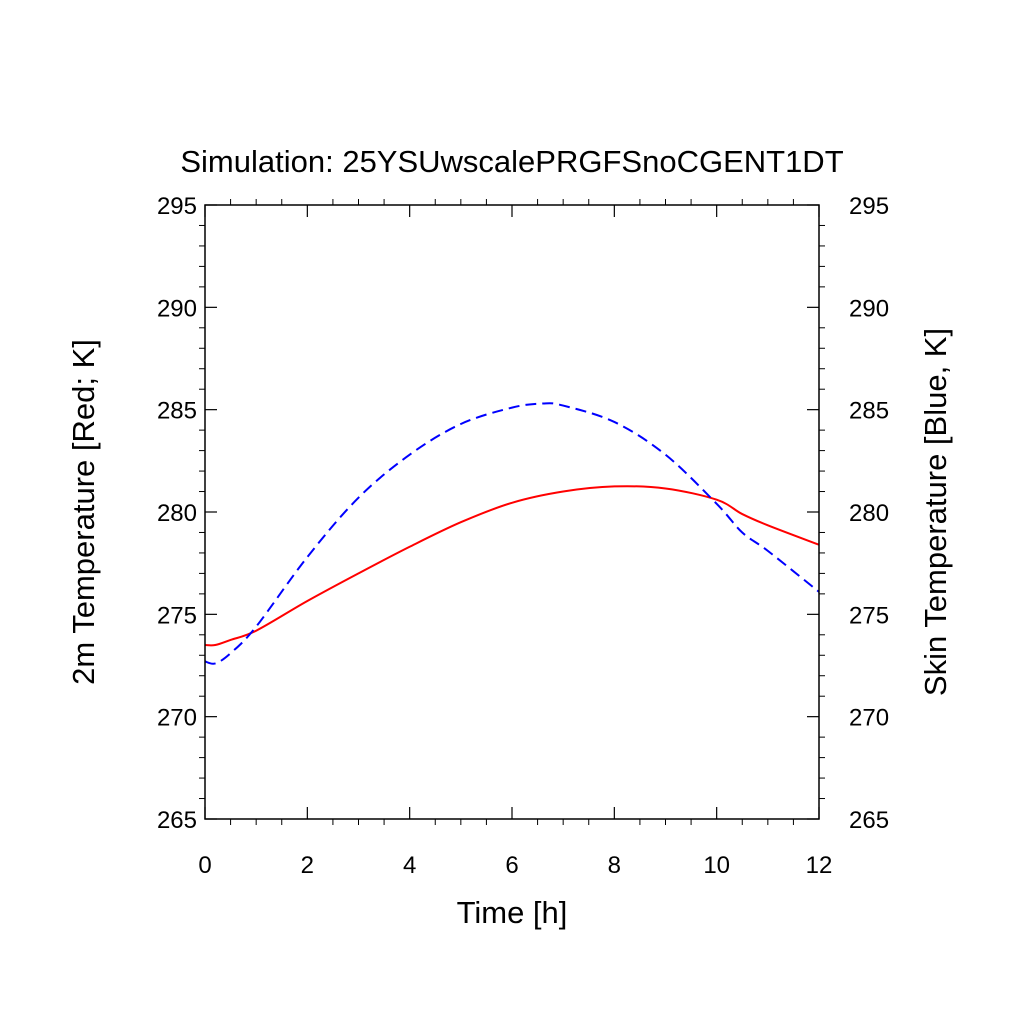  What do you see at coordinates (511, 865) in the screenshot?
I see `x-tick-label: 6` at bounding box center [511, 865].